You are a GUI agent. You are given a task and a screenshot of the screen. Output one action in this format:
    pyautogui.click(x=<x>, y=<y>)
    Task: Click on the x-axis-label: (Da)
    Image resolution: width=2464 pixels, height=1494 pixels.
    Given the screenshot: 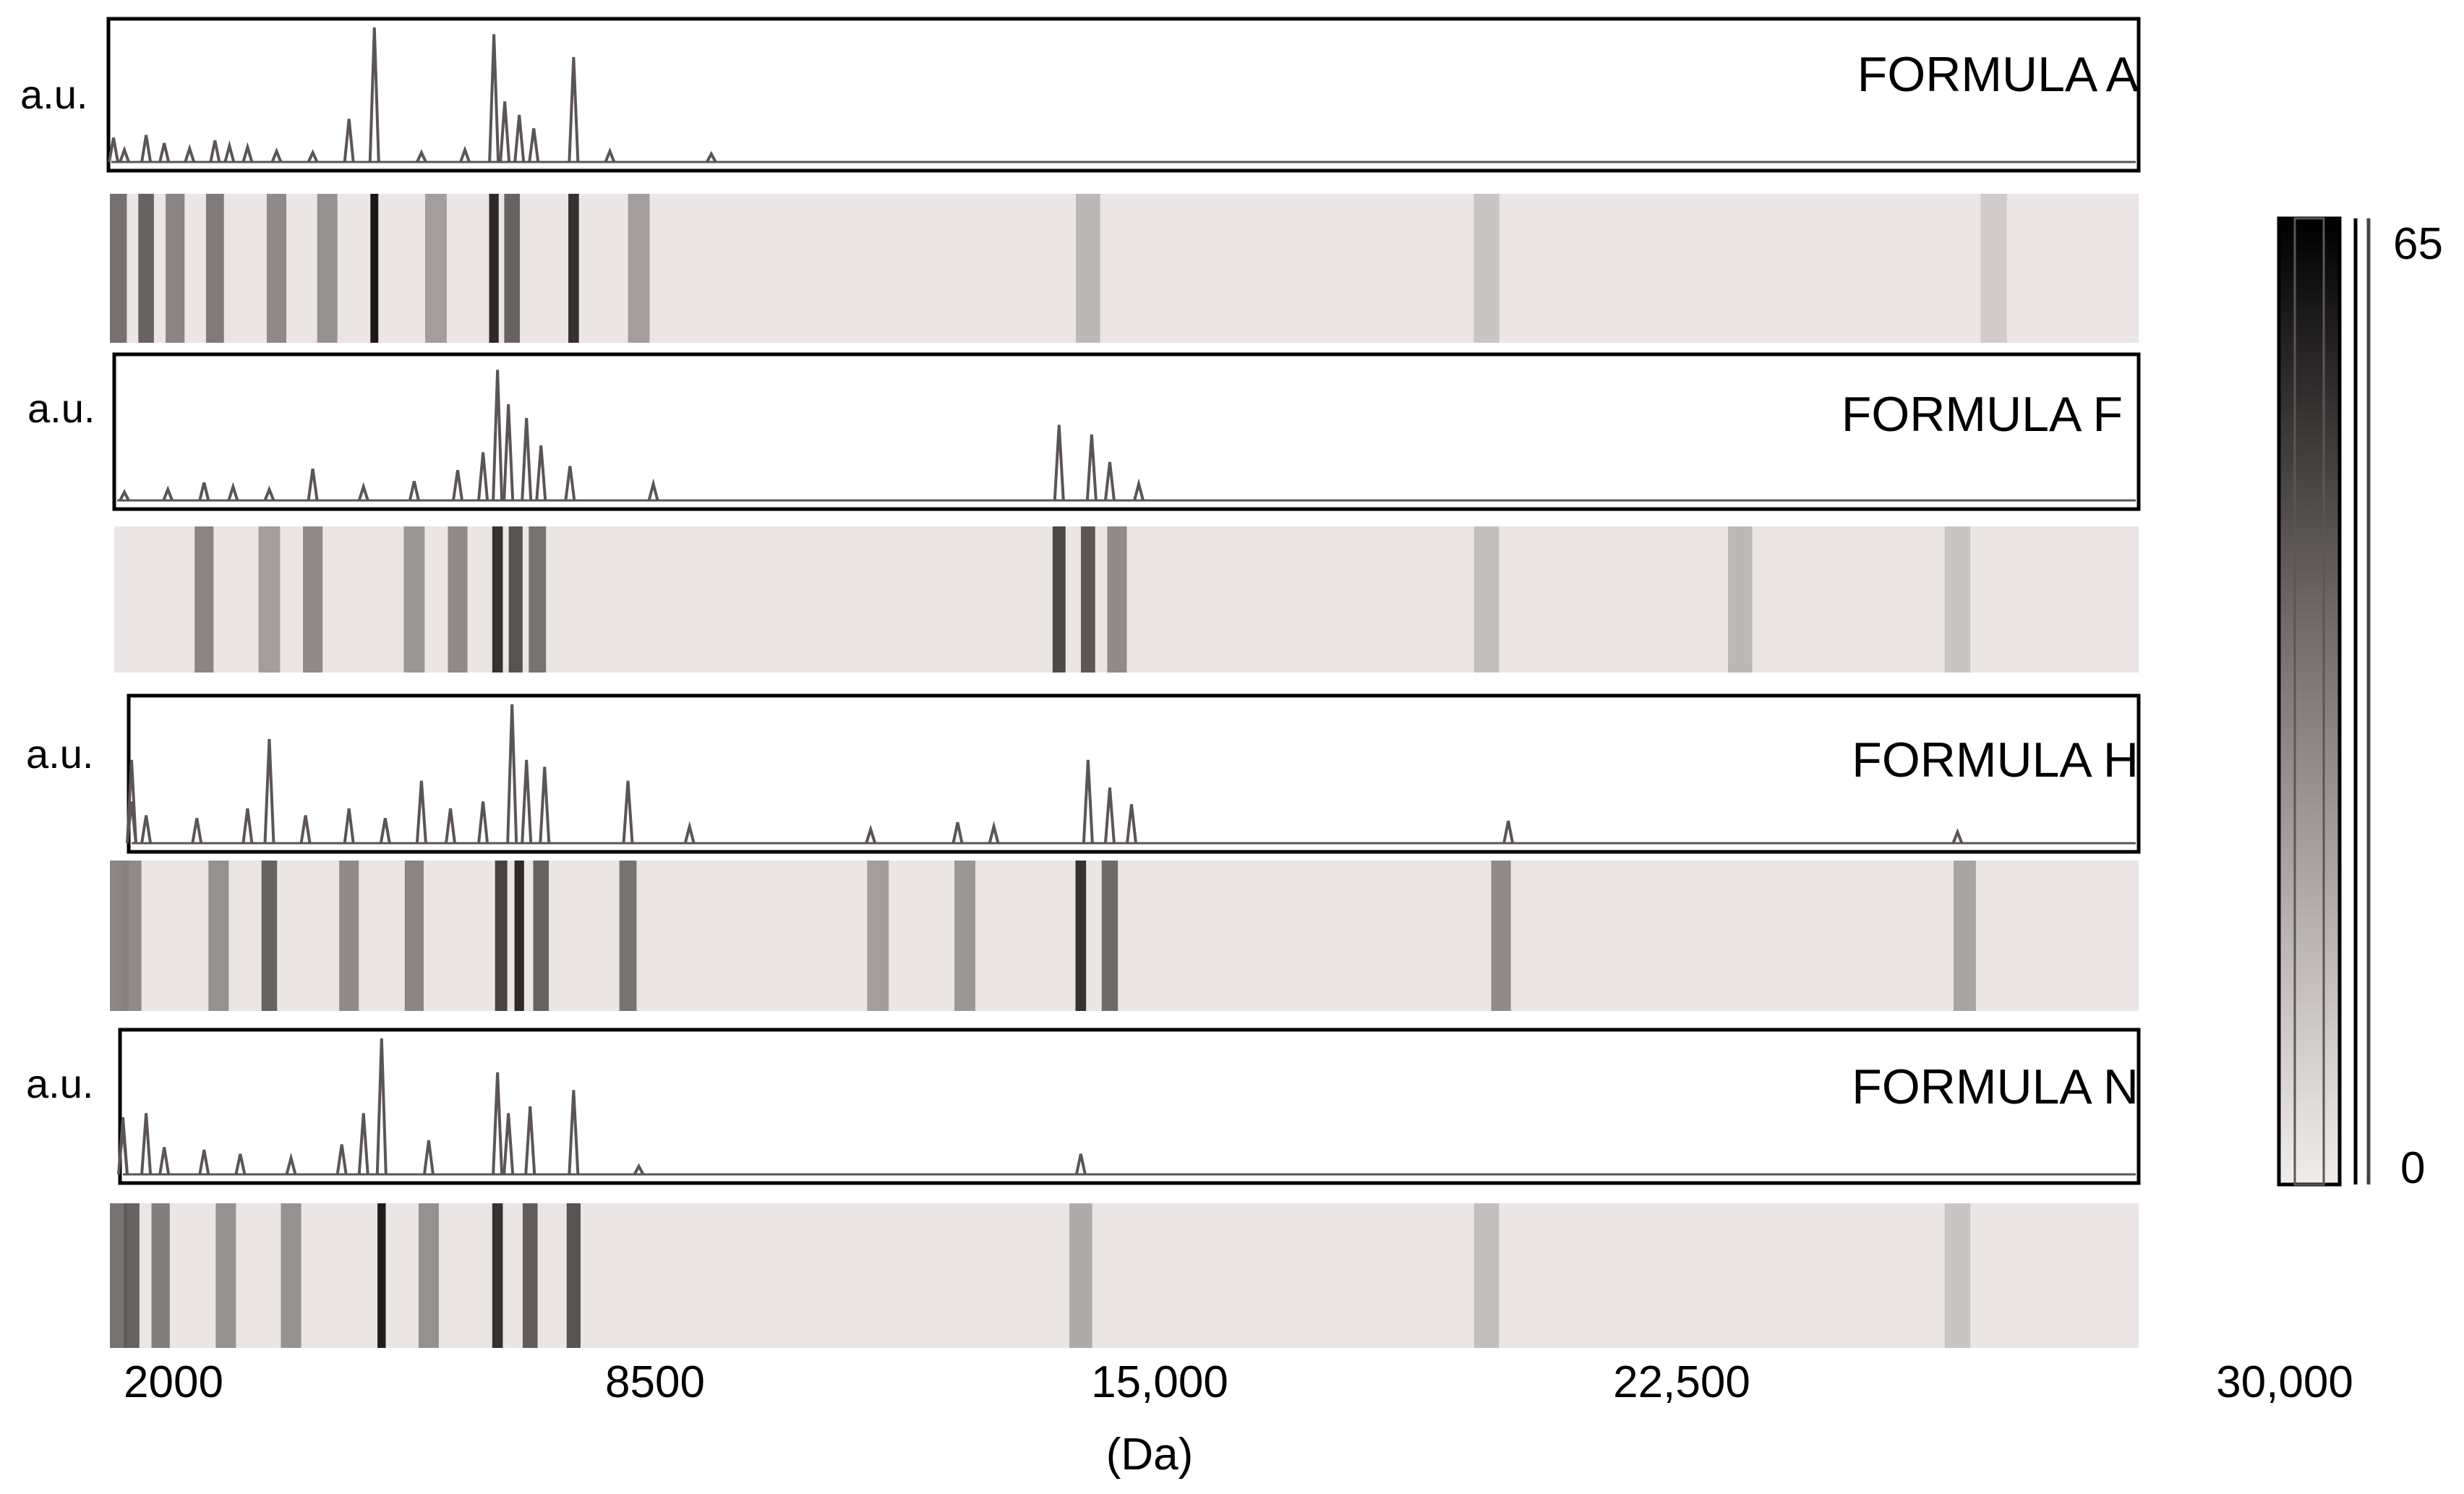 What is the action you would take?
    pyautogui.click(x=1150, y=1455)
    